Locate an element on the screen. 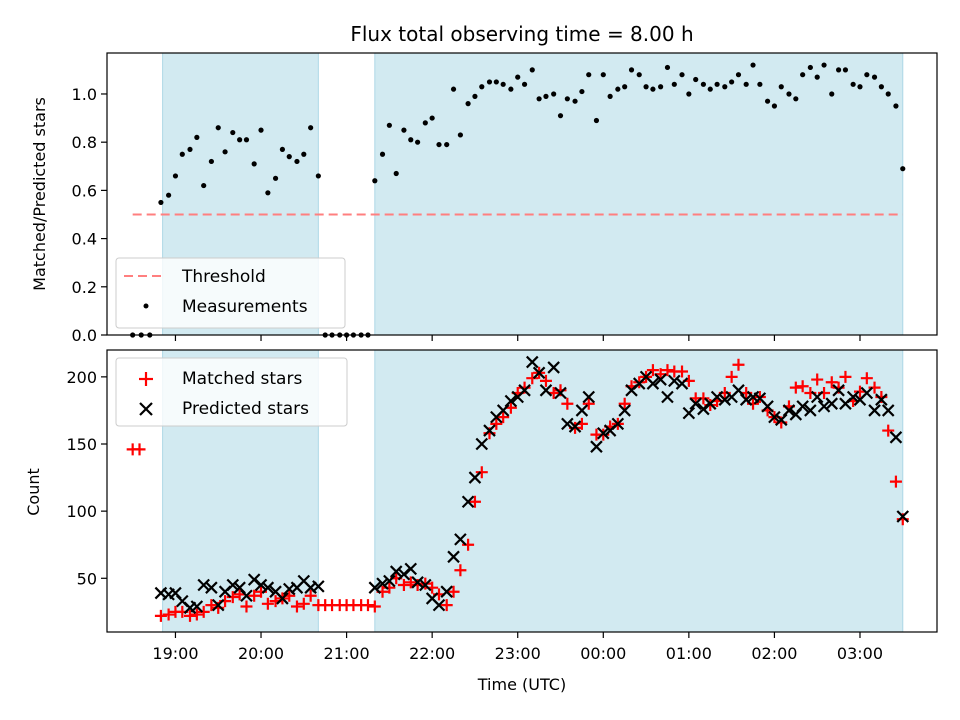 The image size is (960, 720). x-tick-label: 02:00 is located at coordinates (774, 653).